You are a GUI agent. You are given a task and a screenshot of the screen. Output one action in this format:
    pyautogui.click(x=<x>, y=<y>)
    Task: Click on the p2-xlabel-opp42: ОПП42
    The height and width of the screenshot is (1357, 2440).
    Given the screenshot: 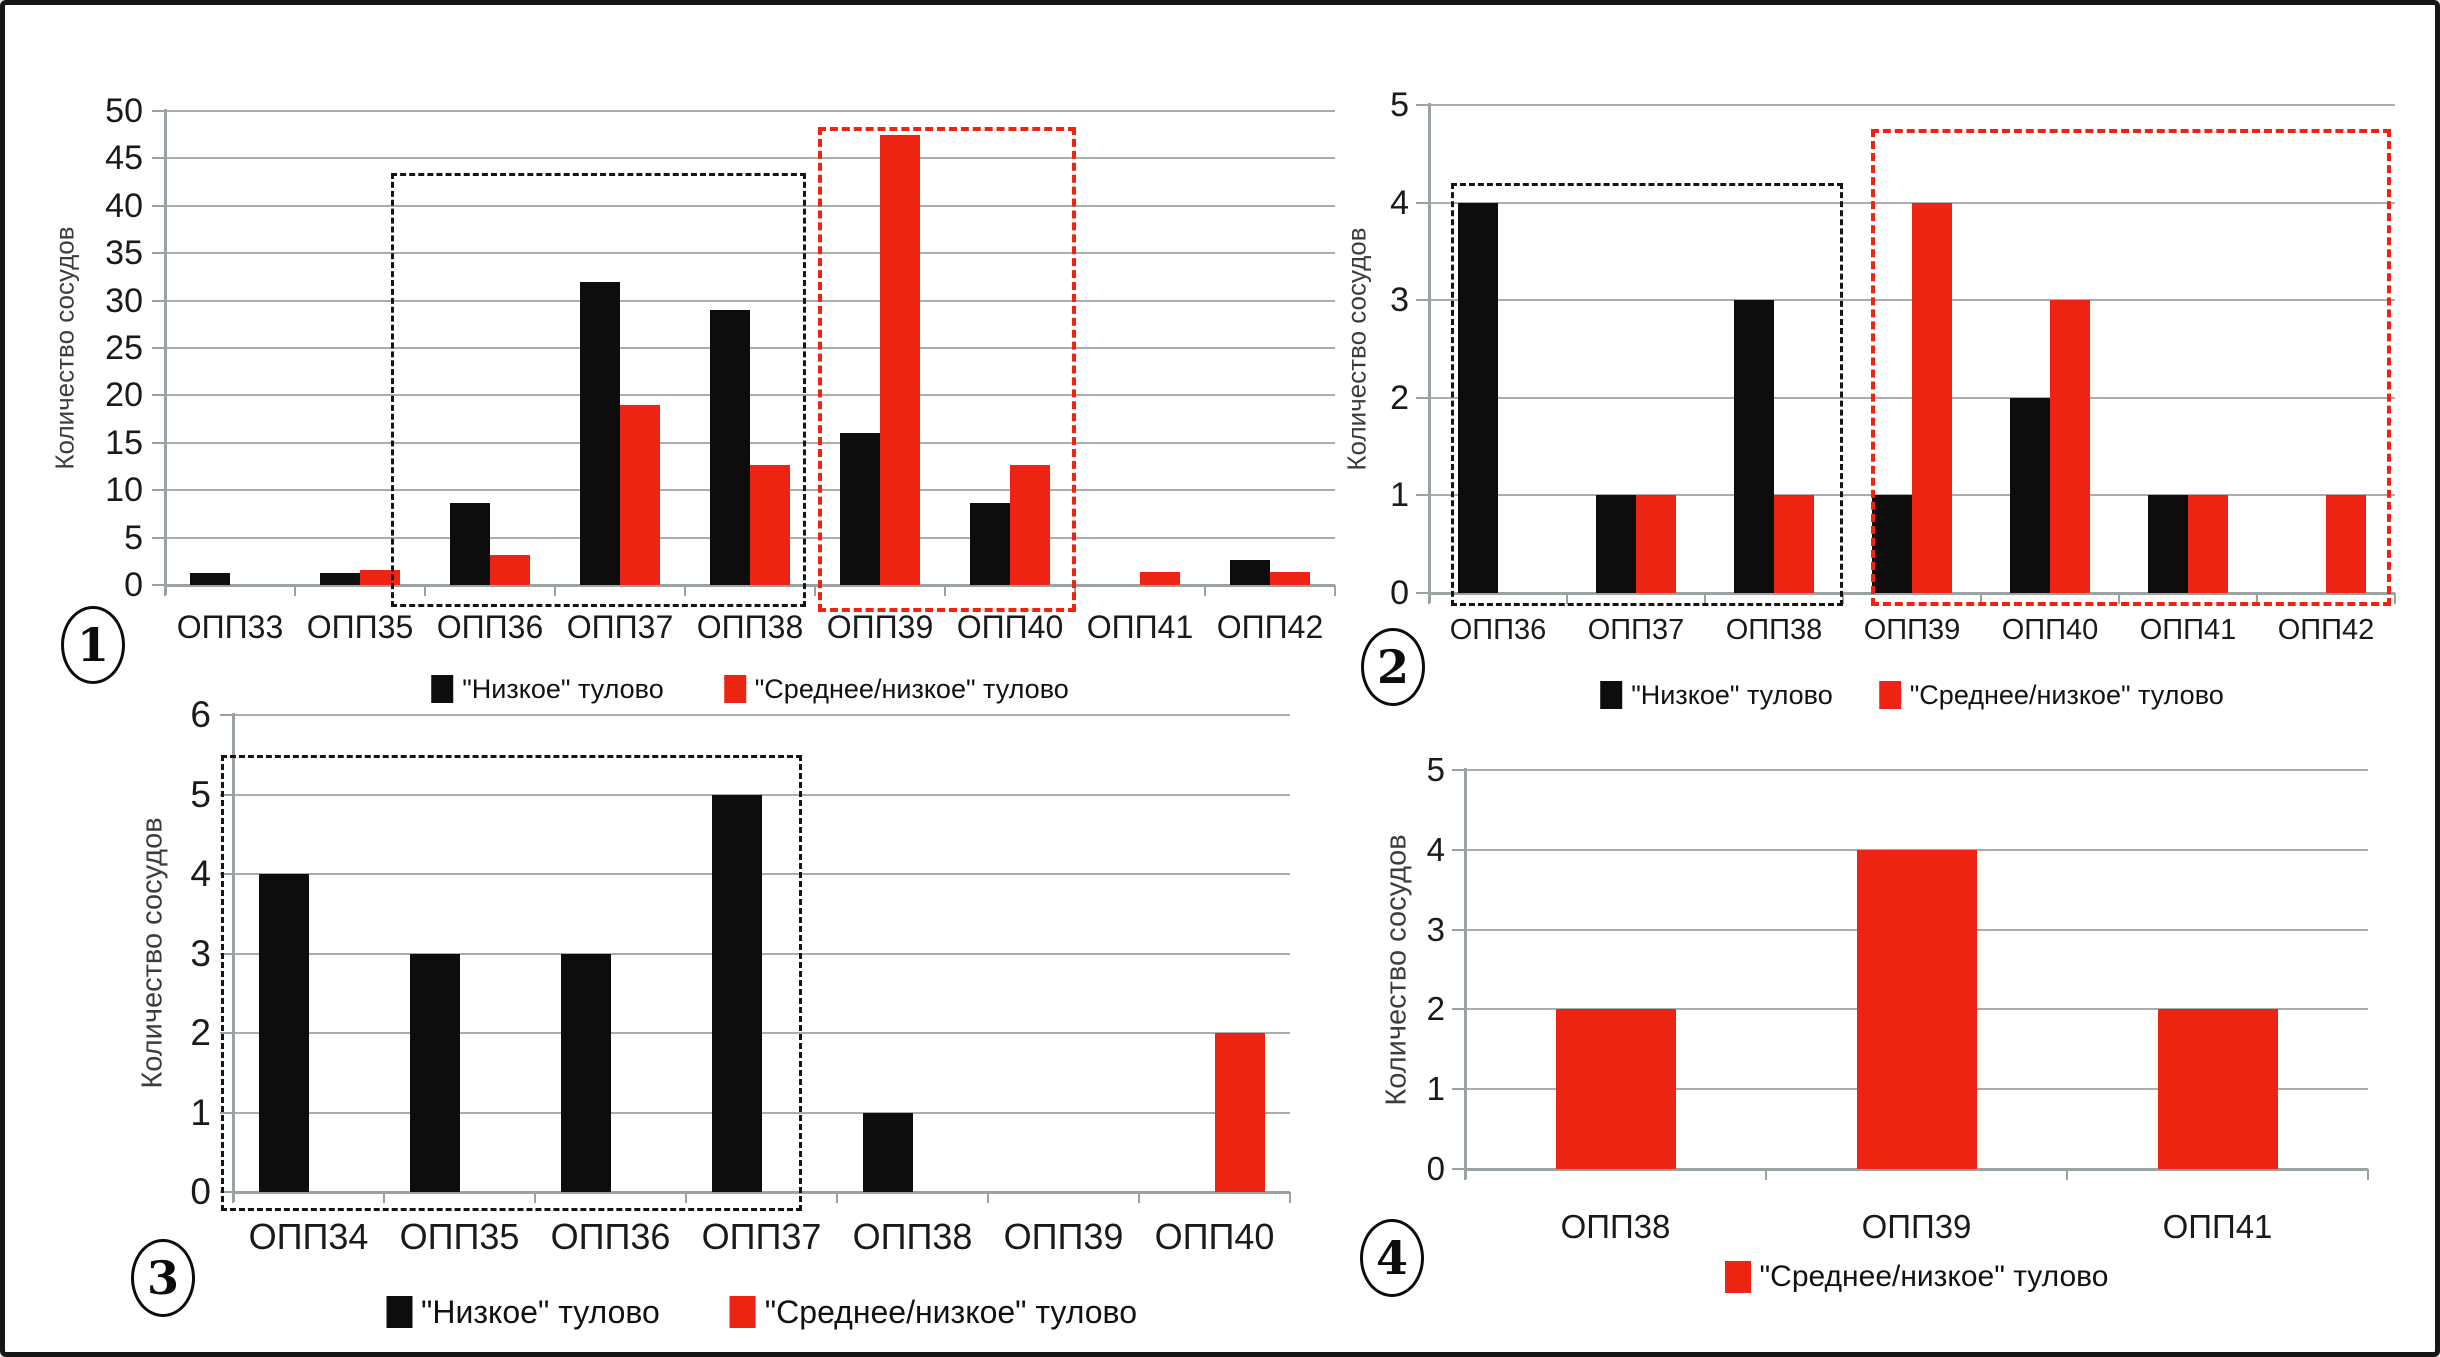 What is the action you would take?
    pyautogui.click(x=2326, y=630)
    